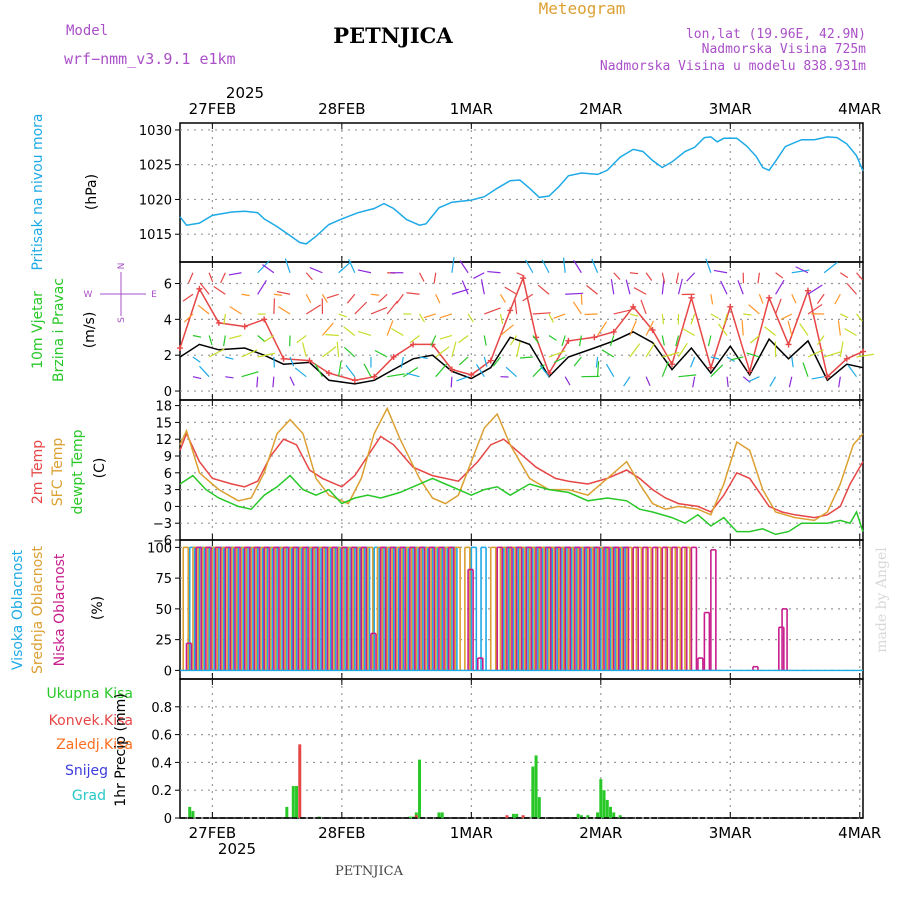 Image resolution: width=900 pixels, height=900 pixels. What do you see at coordinates (733, 66) in the screenshot?
I see `model-elevation-label: Nadmorska Visina u modelu 838.931m` at bounding box center [733, 66].